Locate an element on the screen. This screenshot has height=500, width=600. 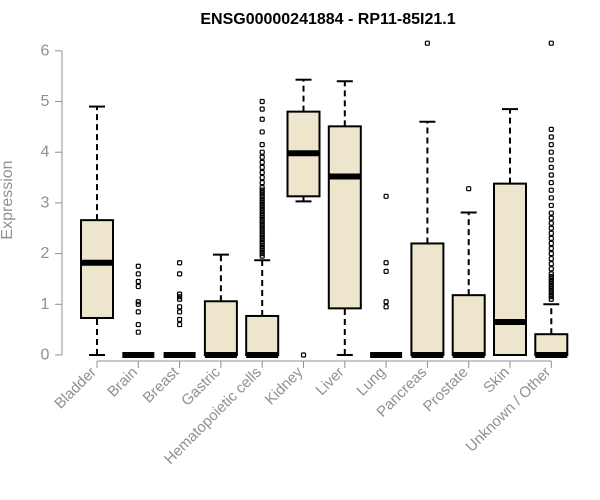
y-tick-label: 4 is located at coordinates (45, 152).